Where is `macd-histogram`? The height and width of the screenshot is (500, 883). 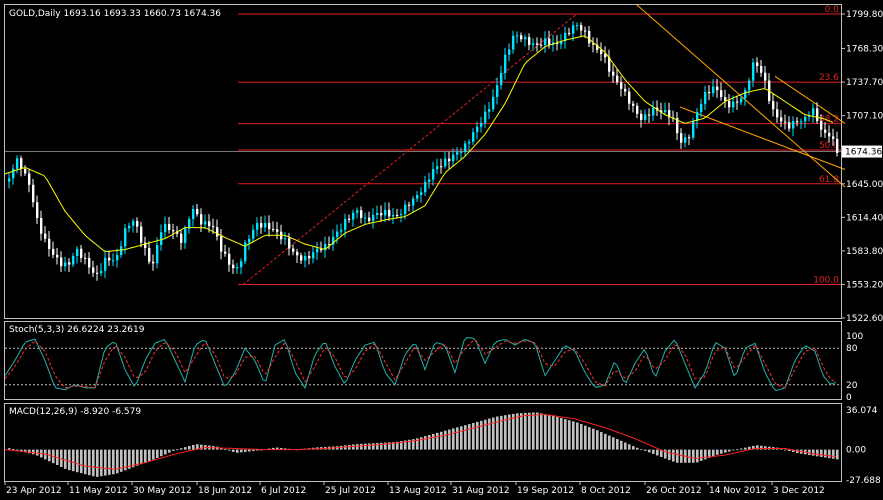
macd-histogram is located at coordinates (421, 444).